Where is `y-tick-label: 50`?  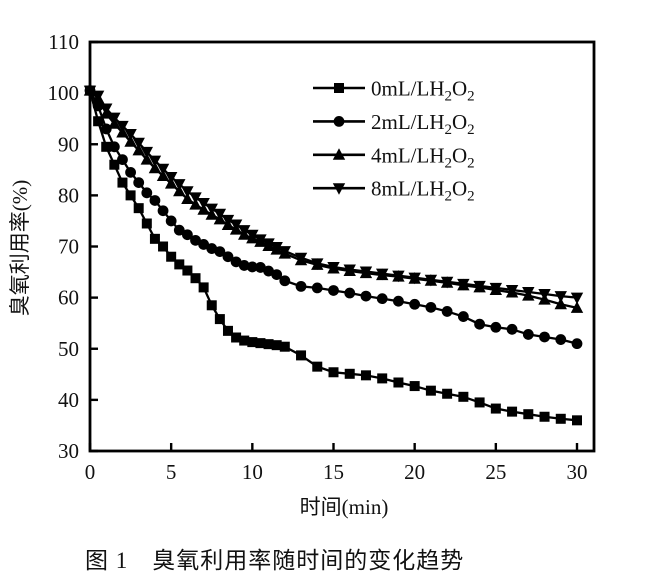
y-tick-label: 50 is located at coordinates (68, 349).